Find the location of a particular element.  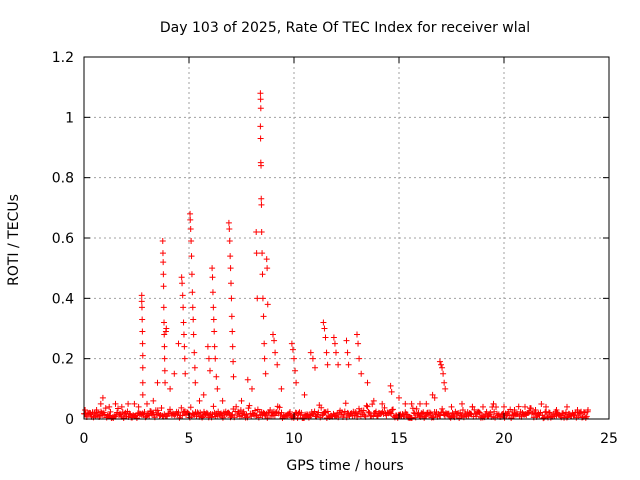

x-tick-label: 10 is located at coordinates (294, 439).